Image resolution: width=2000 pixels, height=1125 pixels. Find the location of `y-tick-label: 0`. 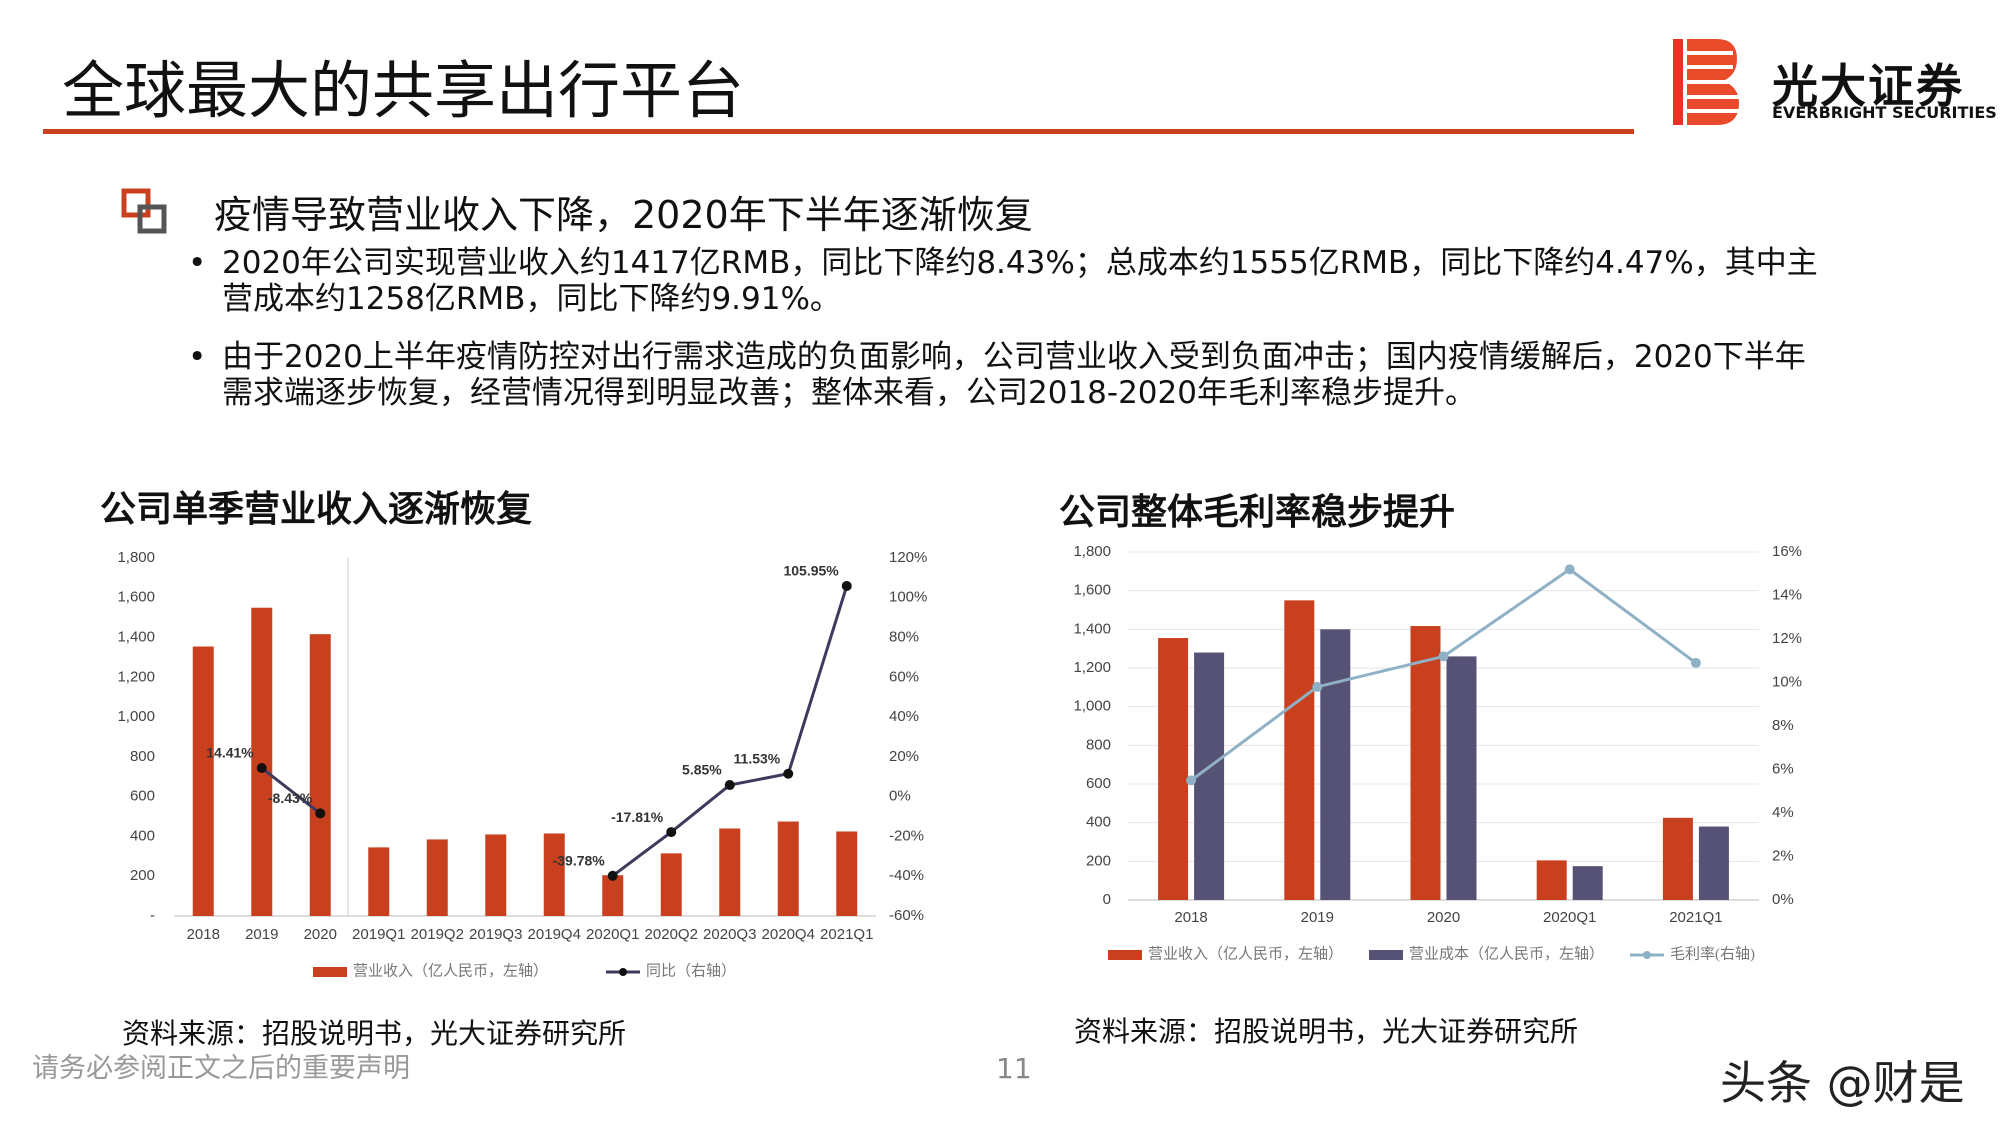

y-tick-label: 0 is located at coordinates (1107, 899).